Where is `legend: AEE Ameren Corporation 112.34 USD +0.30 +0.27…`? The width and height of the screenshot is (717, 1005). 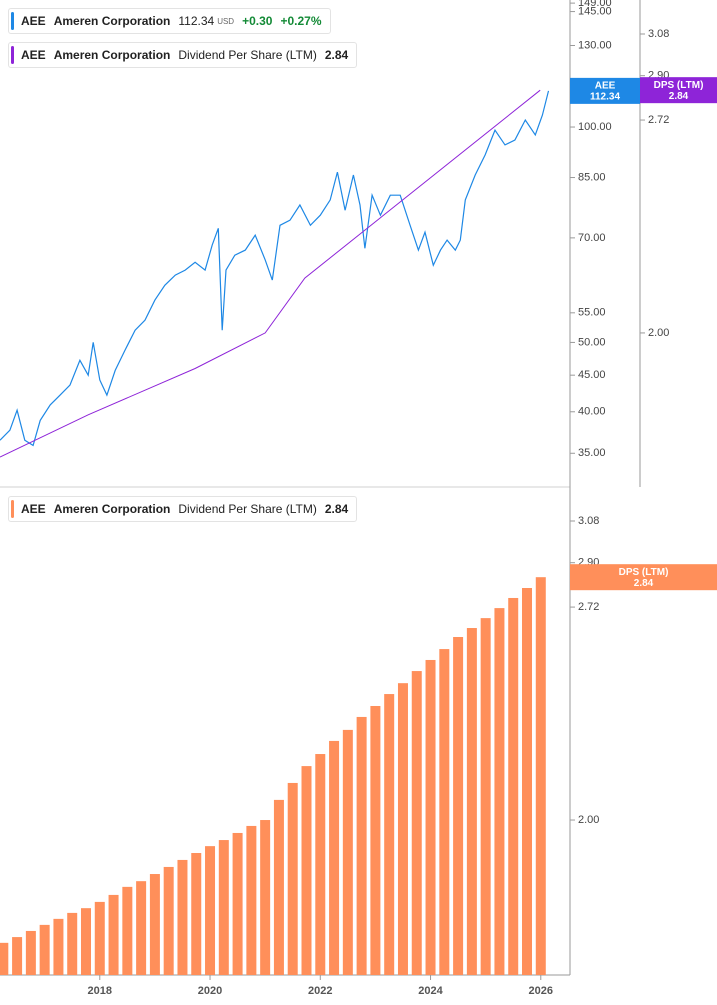
legend: AEE Ameren Corporation 112.34 USD +0.30 +0.27… is located at coordinates (169, 21).